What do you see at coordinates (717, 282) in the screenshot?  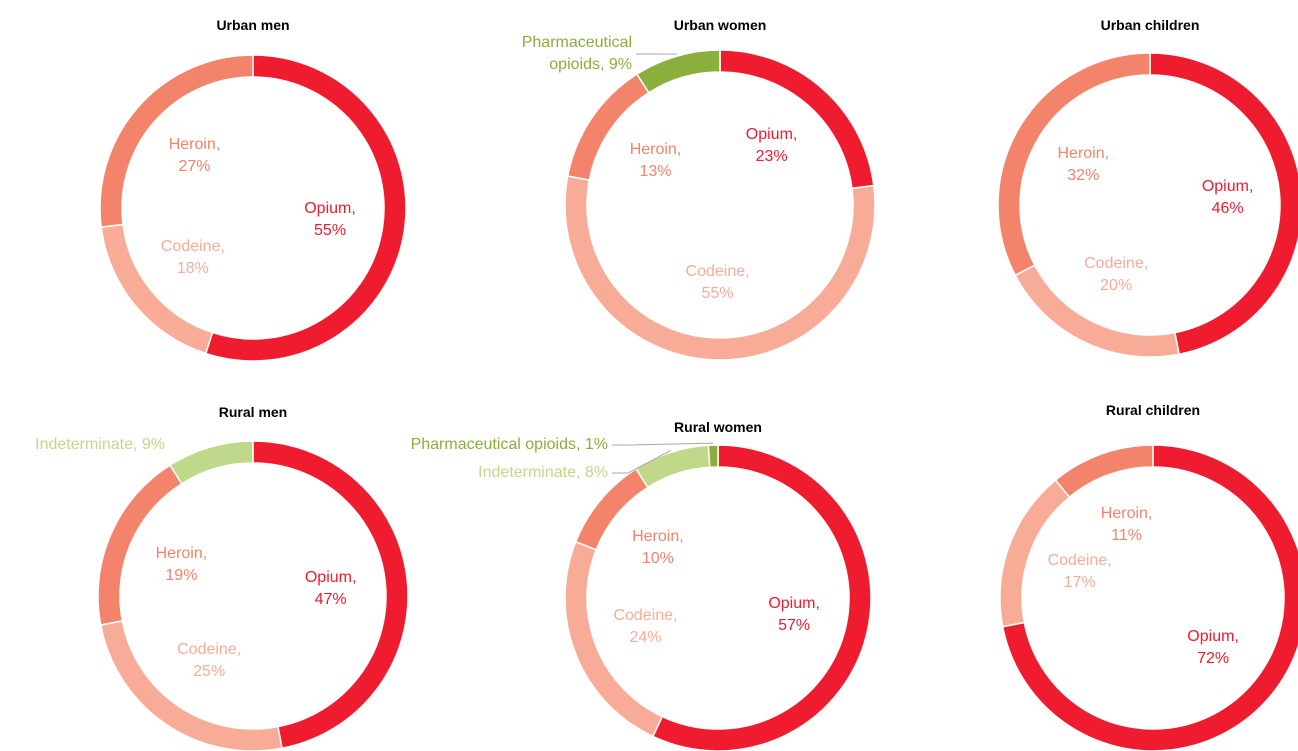 I see `data-label: Codeine, 55%` at bounding box center [717, 282].